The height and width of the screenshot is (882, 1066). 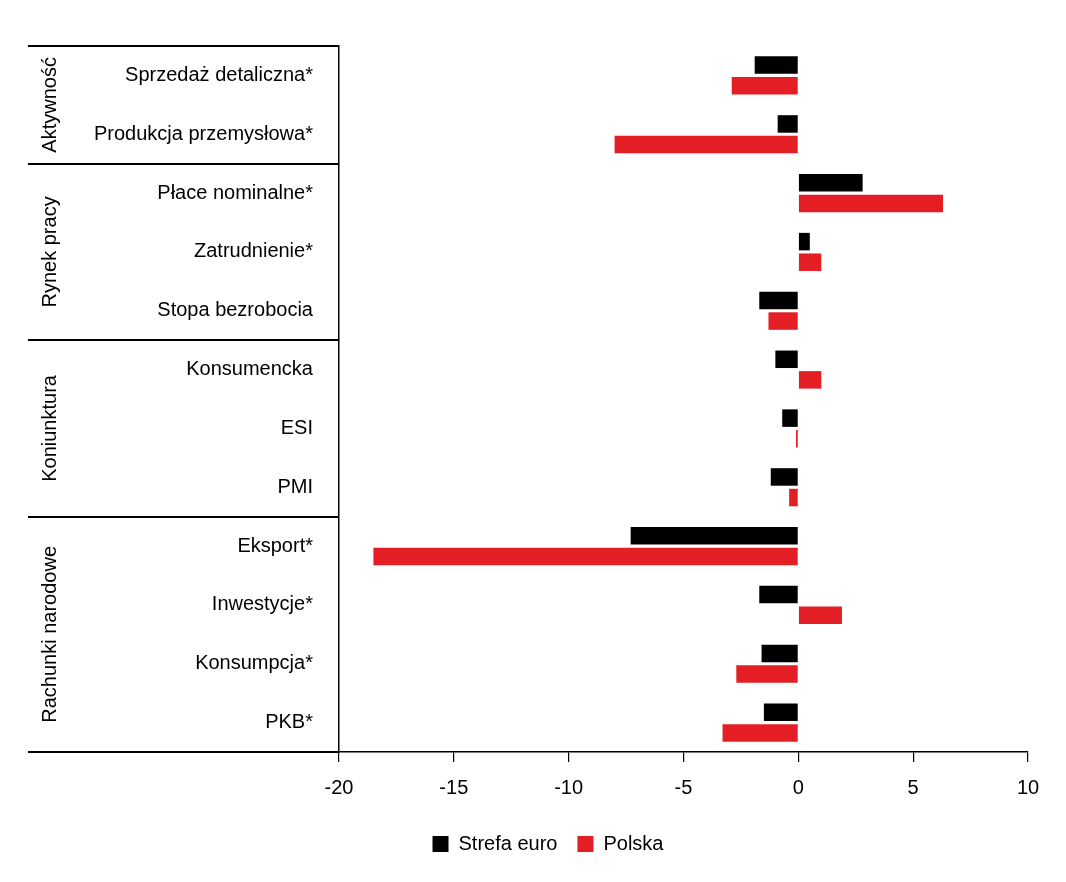 I want to click on text: Rachunki narodowe, so click(x=48, y=634).